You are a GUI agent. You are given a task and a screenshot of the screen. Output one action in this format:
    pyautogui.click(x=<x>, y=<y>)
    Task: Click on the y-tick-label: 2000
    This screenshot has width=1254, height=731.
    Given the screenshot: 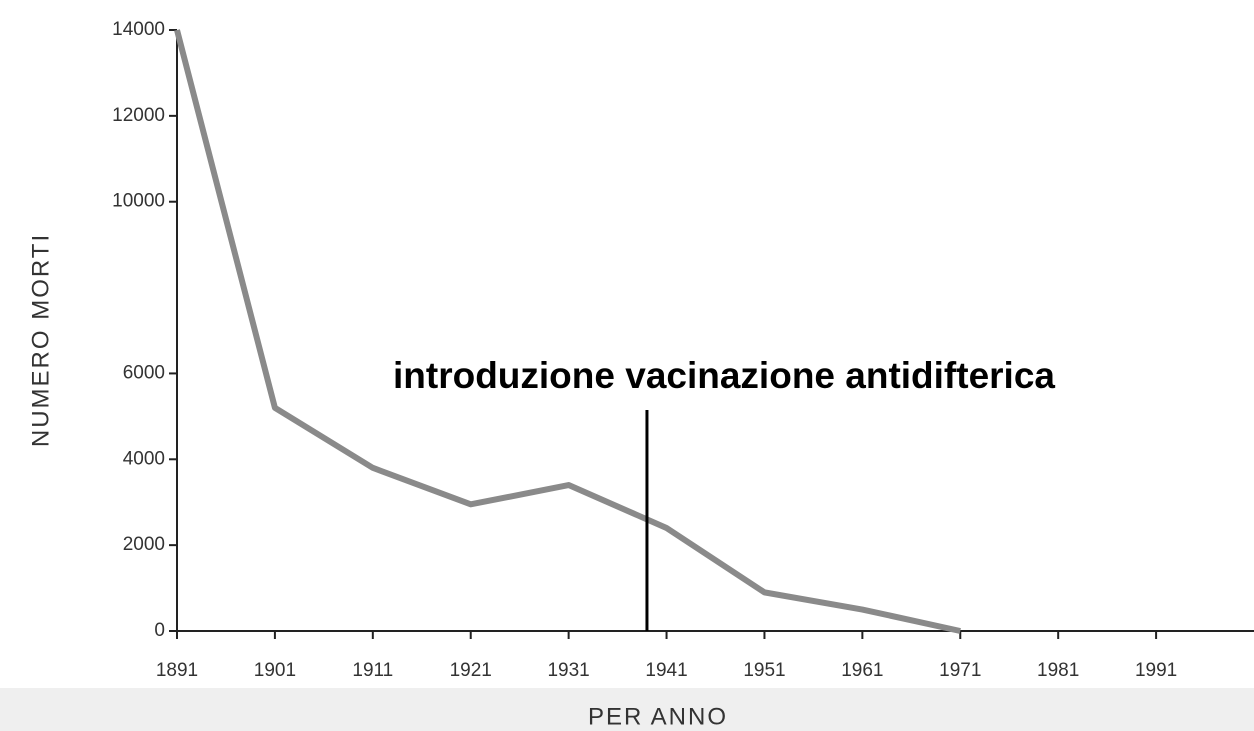 What is the action you would take?
    pyautogui.click(x=144, y=544)
    